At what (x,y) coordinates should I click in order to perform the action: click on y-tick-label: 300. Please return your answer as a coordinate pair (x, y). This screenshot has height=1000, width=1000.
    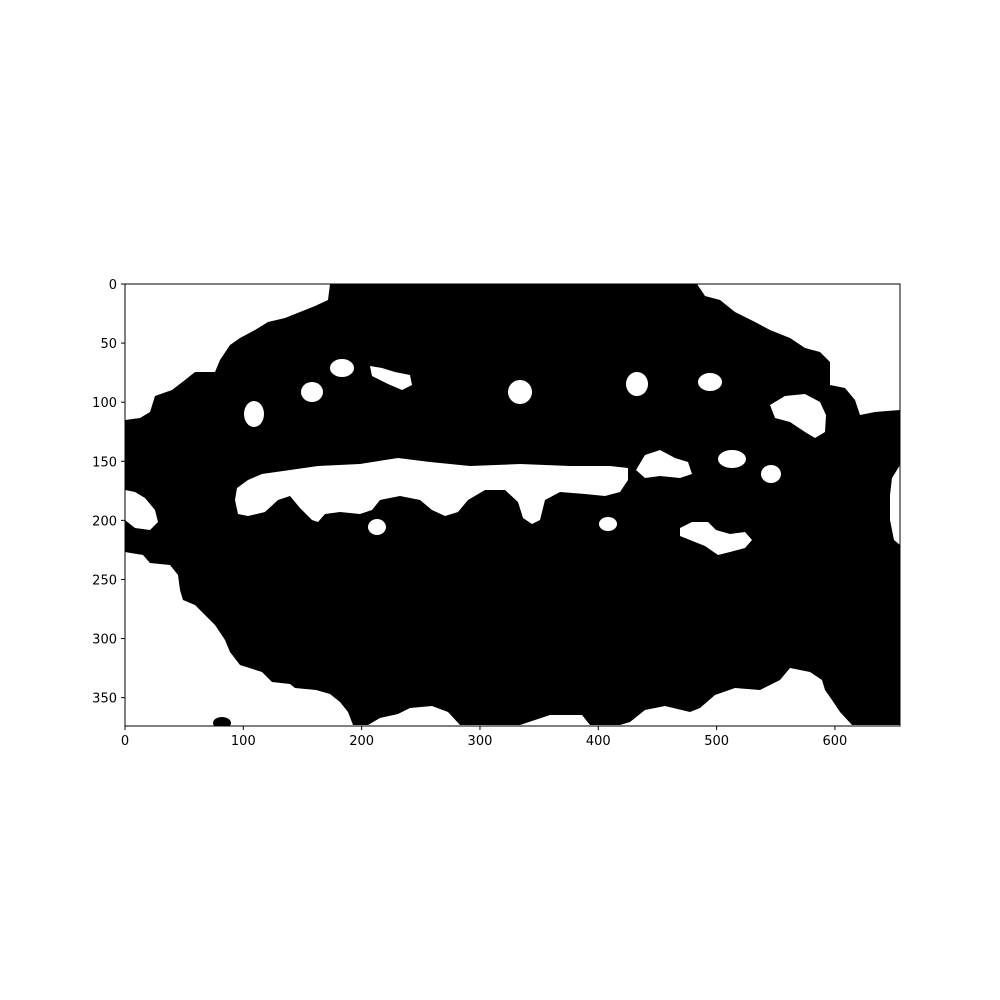
    Looking at the image, I should click on (104, 640).